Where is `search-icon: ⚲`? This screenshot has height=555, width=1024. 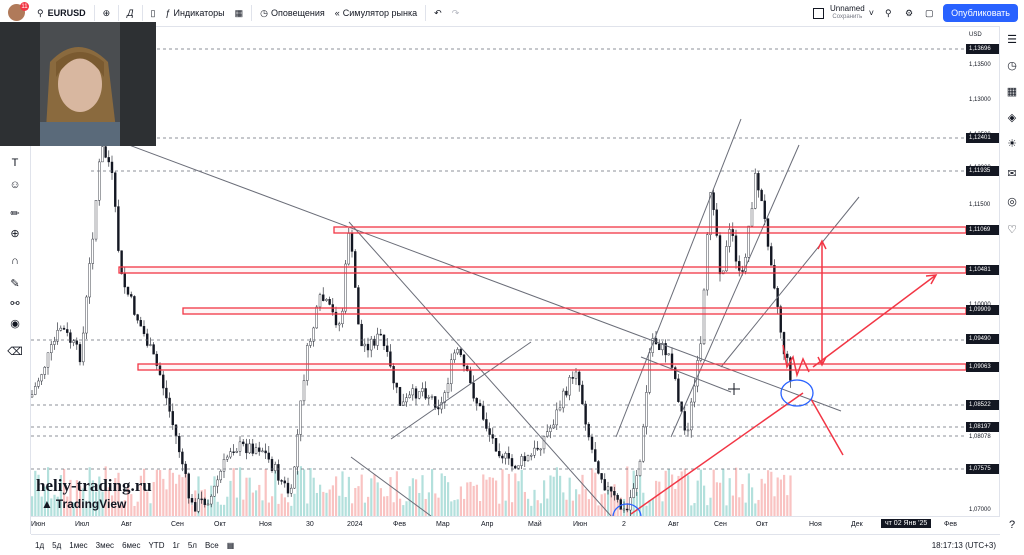 search-icon: ⚲ is located at coordinates (888, 12).